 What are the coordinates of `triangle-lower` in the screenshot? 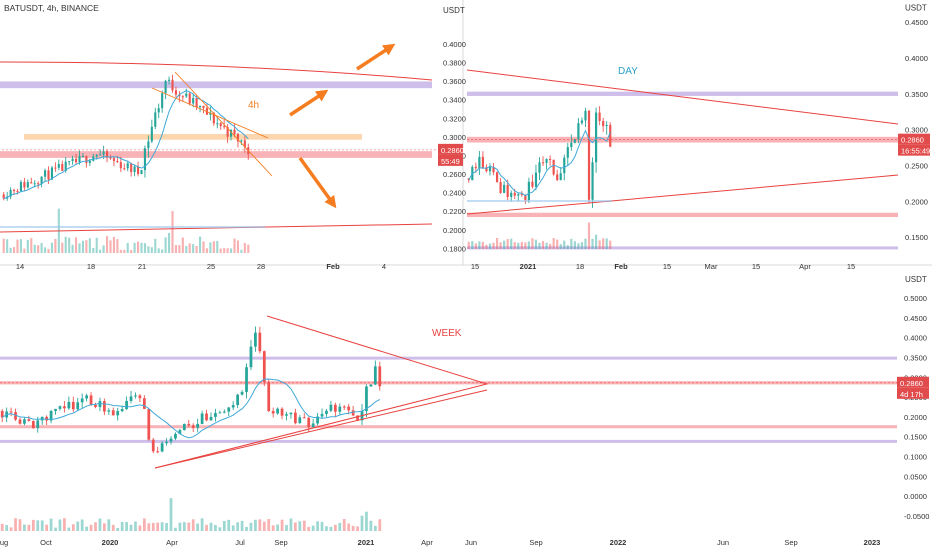 It's located at (321, 429).